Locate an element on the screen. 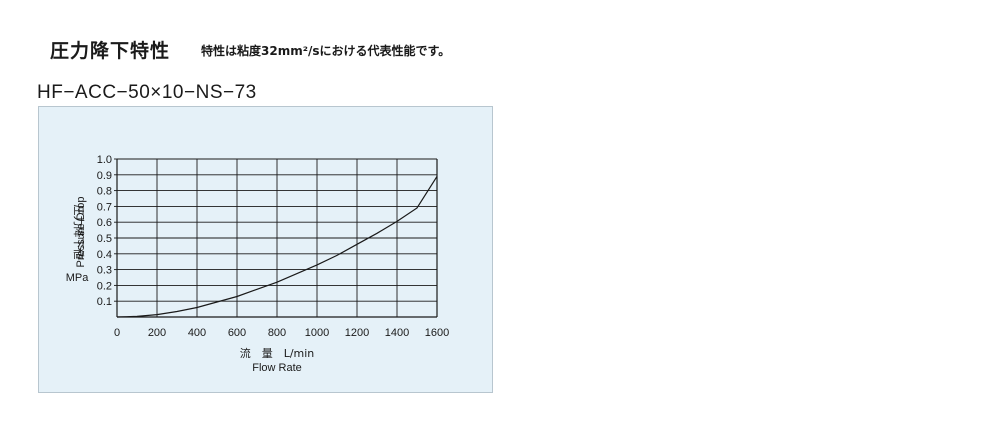  x-axis-label-jp: 流 量 L/min is located at coordinates (277, 353).